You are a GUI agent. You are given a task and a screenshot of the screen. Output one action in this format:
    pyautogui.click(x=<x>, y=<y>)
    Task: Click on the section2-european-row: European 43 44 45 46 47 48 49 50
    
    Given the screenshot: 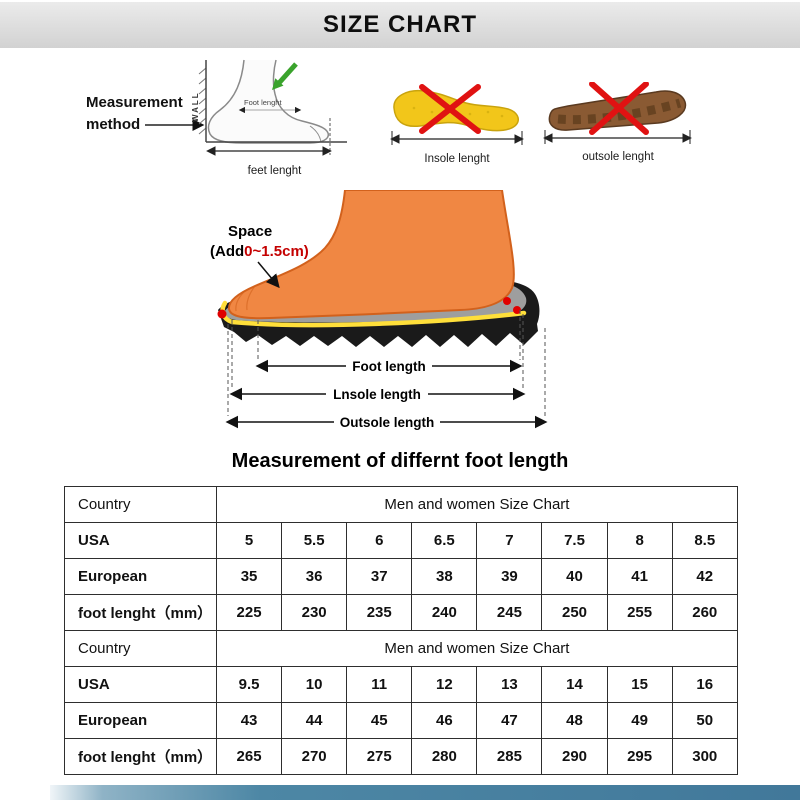 What is the action you would take?
    pyautogui.click(x=401, y=720)
    